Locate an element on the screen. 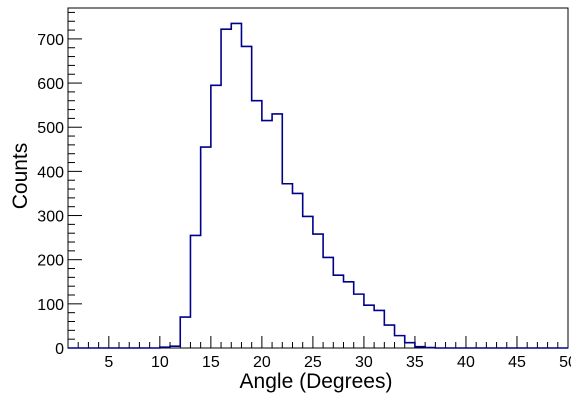 The width and height of the screenshot is (571, 398). y-axis-label: Counts is located at coordinates (20, 176).